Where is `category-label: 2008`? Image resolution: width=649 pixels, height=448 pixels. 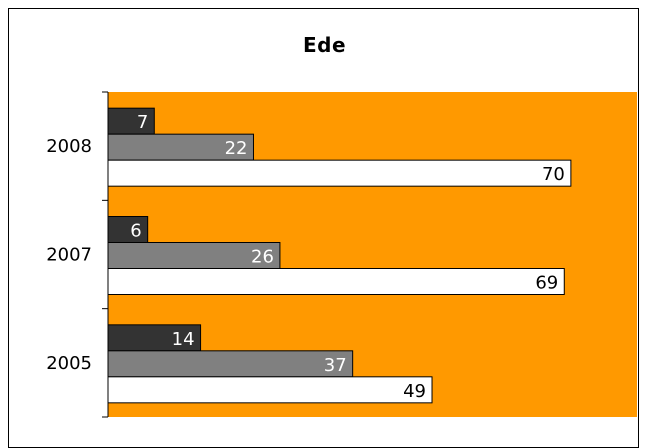 category-label: 2008 is located at coordinates (69, 146).